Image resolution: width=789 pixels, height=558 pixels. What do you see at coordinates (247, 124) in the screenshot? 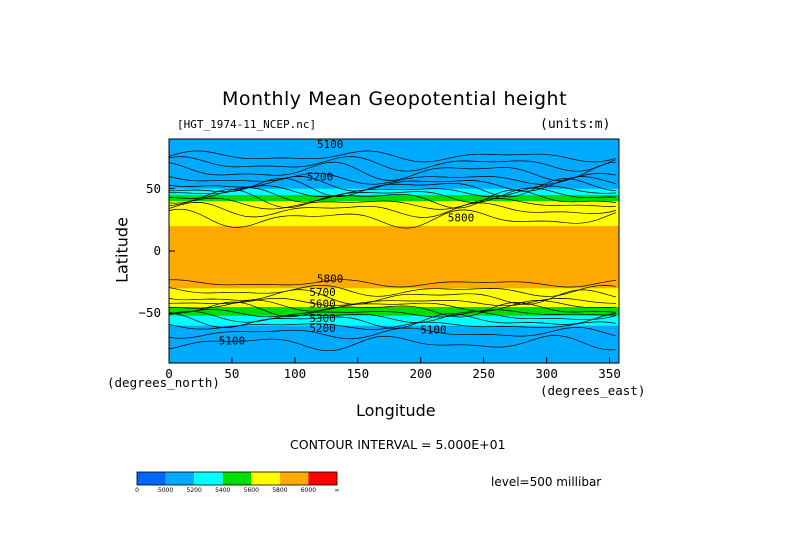
I see `source-file-label: [HGT_1974-11_NCEP.nc]` at bounding box center [247, 124].